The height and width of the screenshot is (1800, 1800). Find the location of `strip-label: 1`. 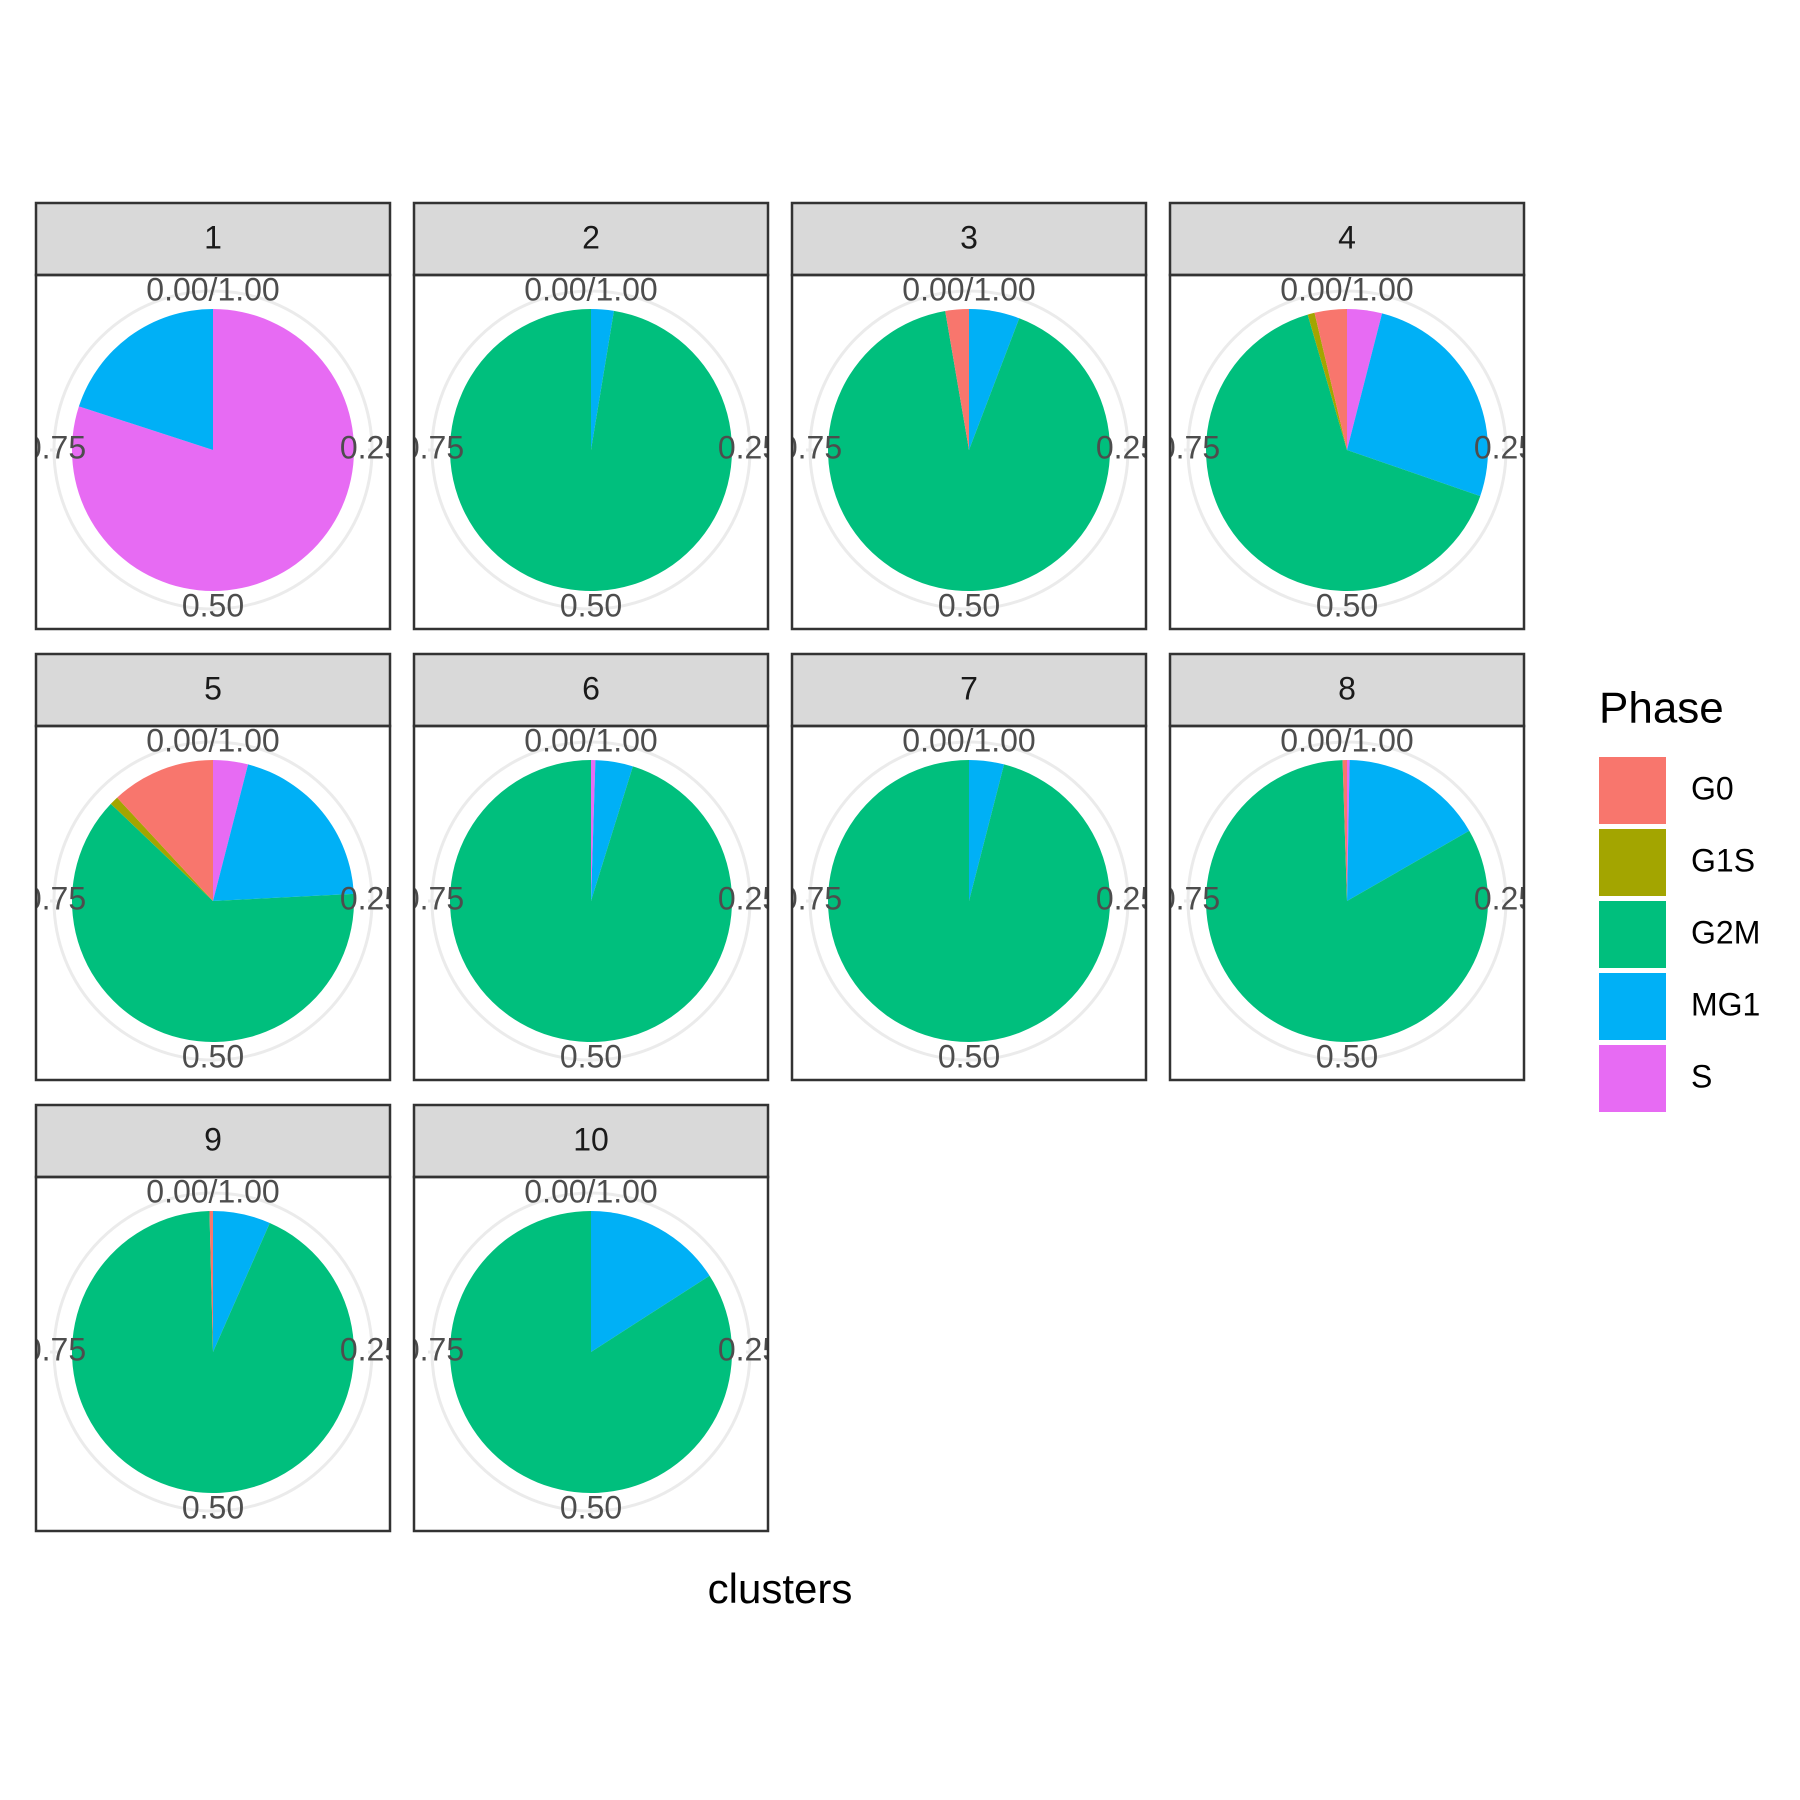

strip-label: 1 is located at coordinates (213, 237).